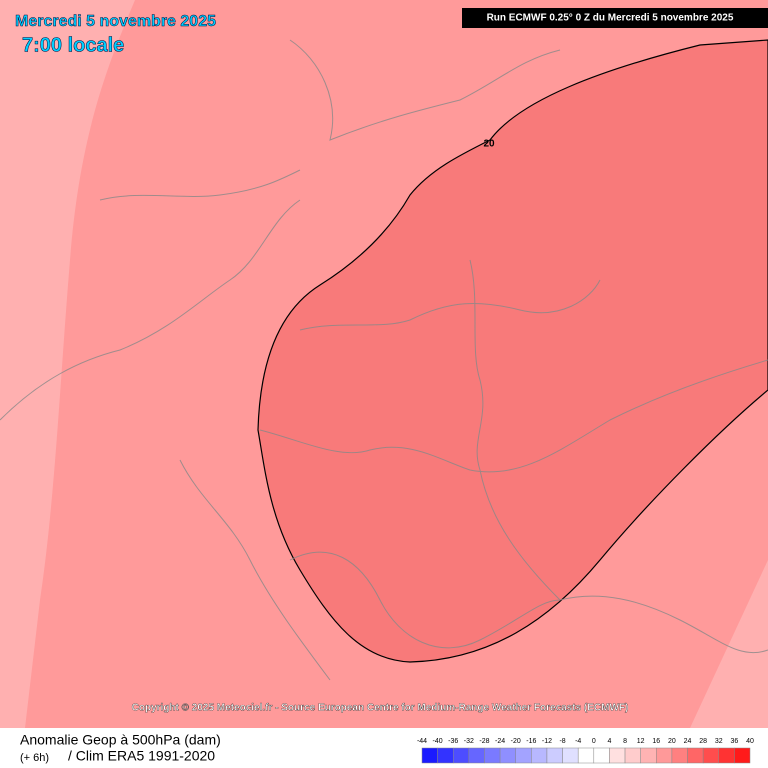  Describe the element at coordinates (672, 741) in the screenshot. I see `scale-tick-label: 20` at that location.